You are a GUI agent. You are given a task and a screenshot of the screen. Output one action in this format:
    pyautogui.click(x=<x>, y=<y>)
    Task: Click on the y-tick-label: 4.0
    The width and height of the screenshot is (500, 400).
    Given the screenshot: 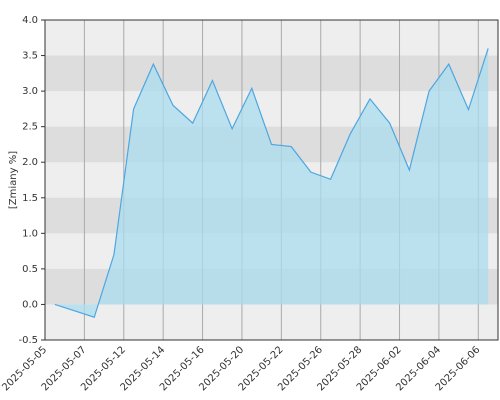 What is the action you would take?
    pyautogui.click(x=30, y=20)
    